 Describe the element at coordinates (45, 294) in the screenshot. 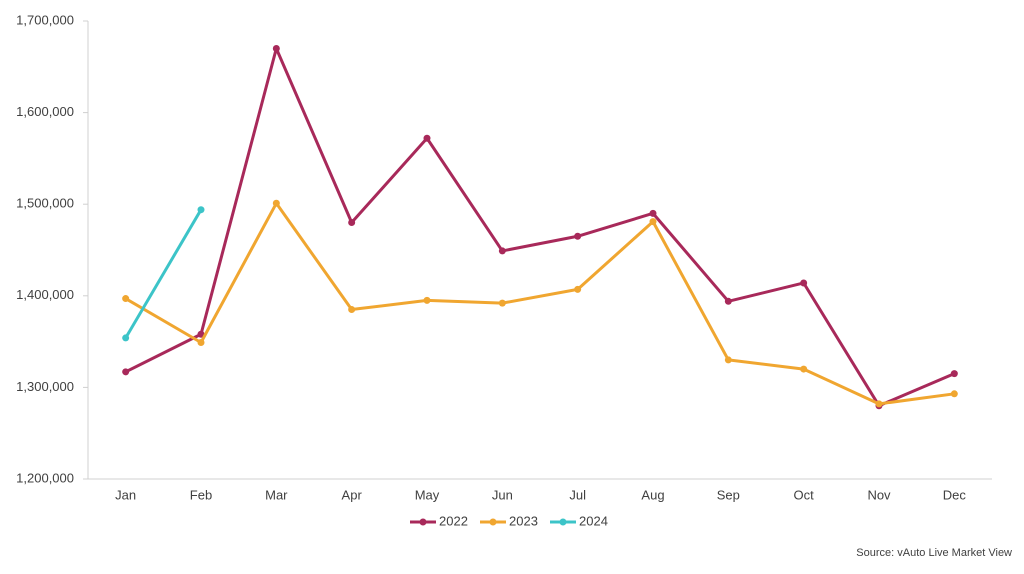

I see `y-tick-label: 1,400,000` at that location.